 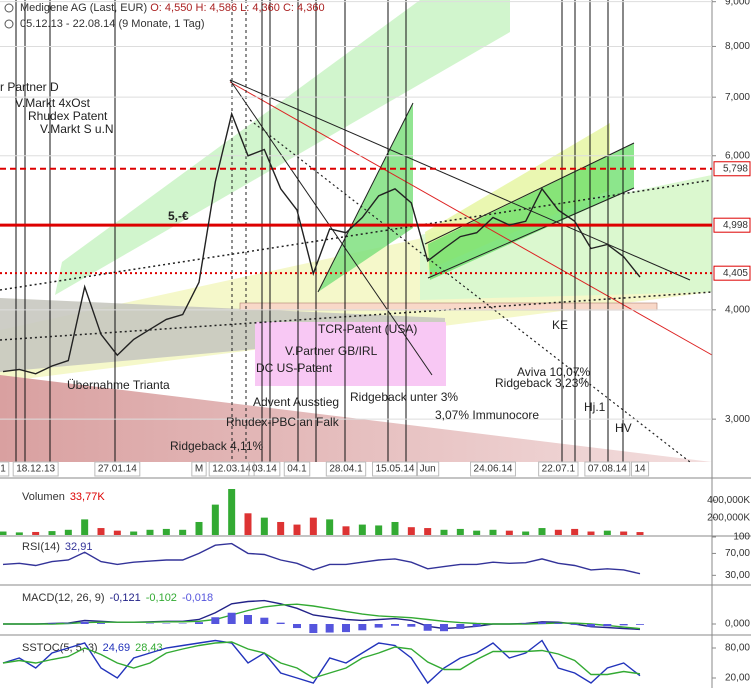 What do you see at coordinates (560, 325) in the screenshot?
I see `annotation: KE` at bounding box center [560, 325].